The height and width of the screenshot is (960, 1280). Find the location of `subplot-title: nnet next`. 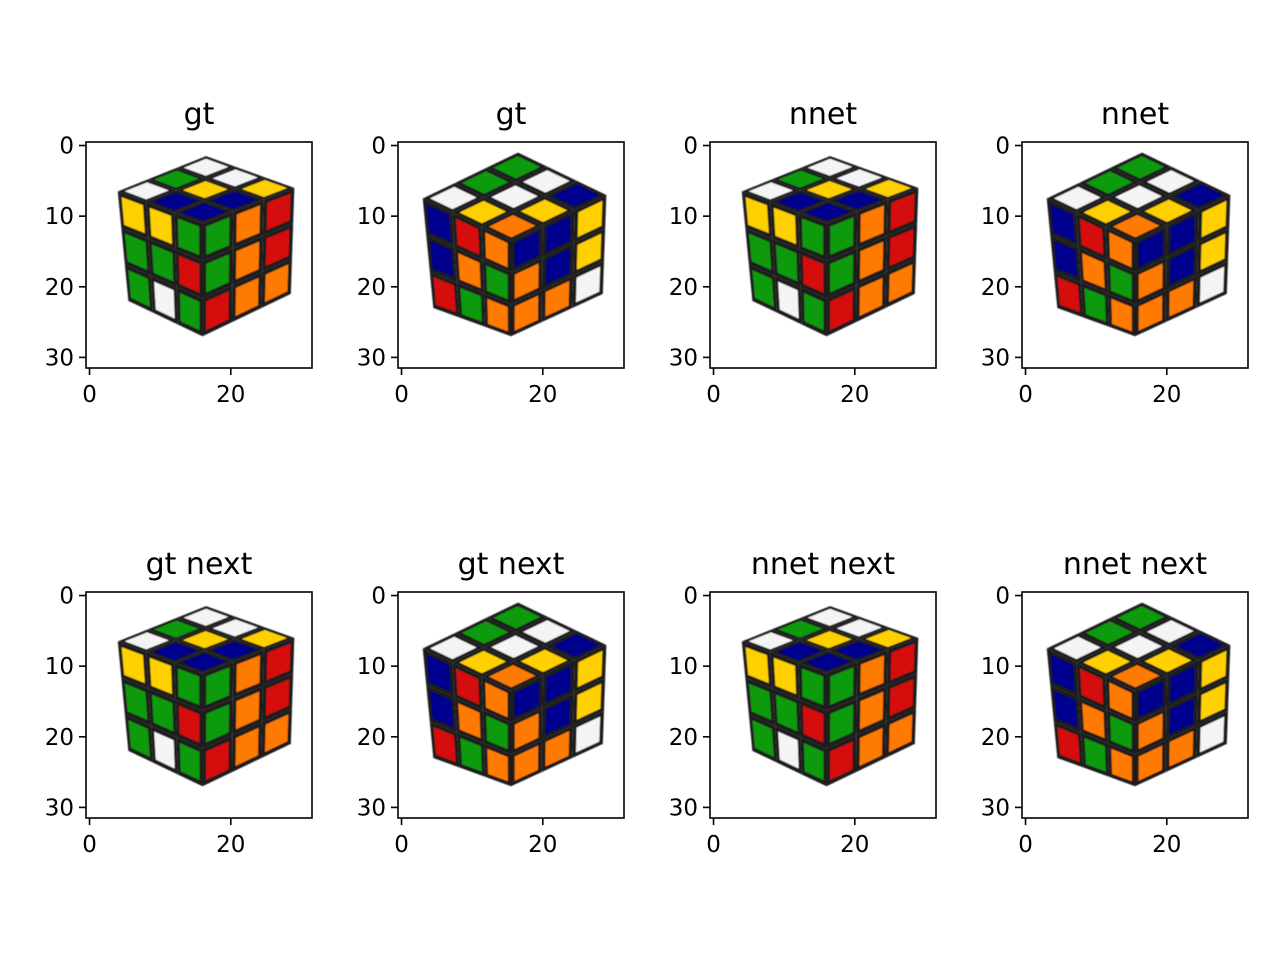

subplot-title: nnet next is located at coordinates (1135, 564).